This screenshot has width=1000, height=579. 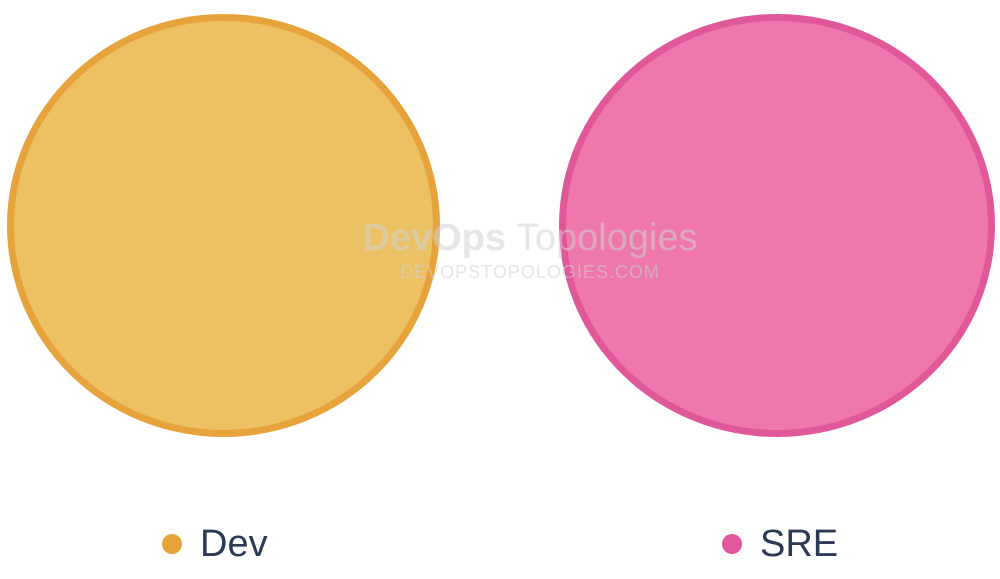 I want to click on legend-item-sre: SRE, so click(x=780, y=544).